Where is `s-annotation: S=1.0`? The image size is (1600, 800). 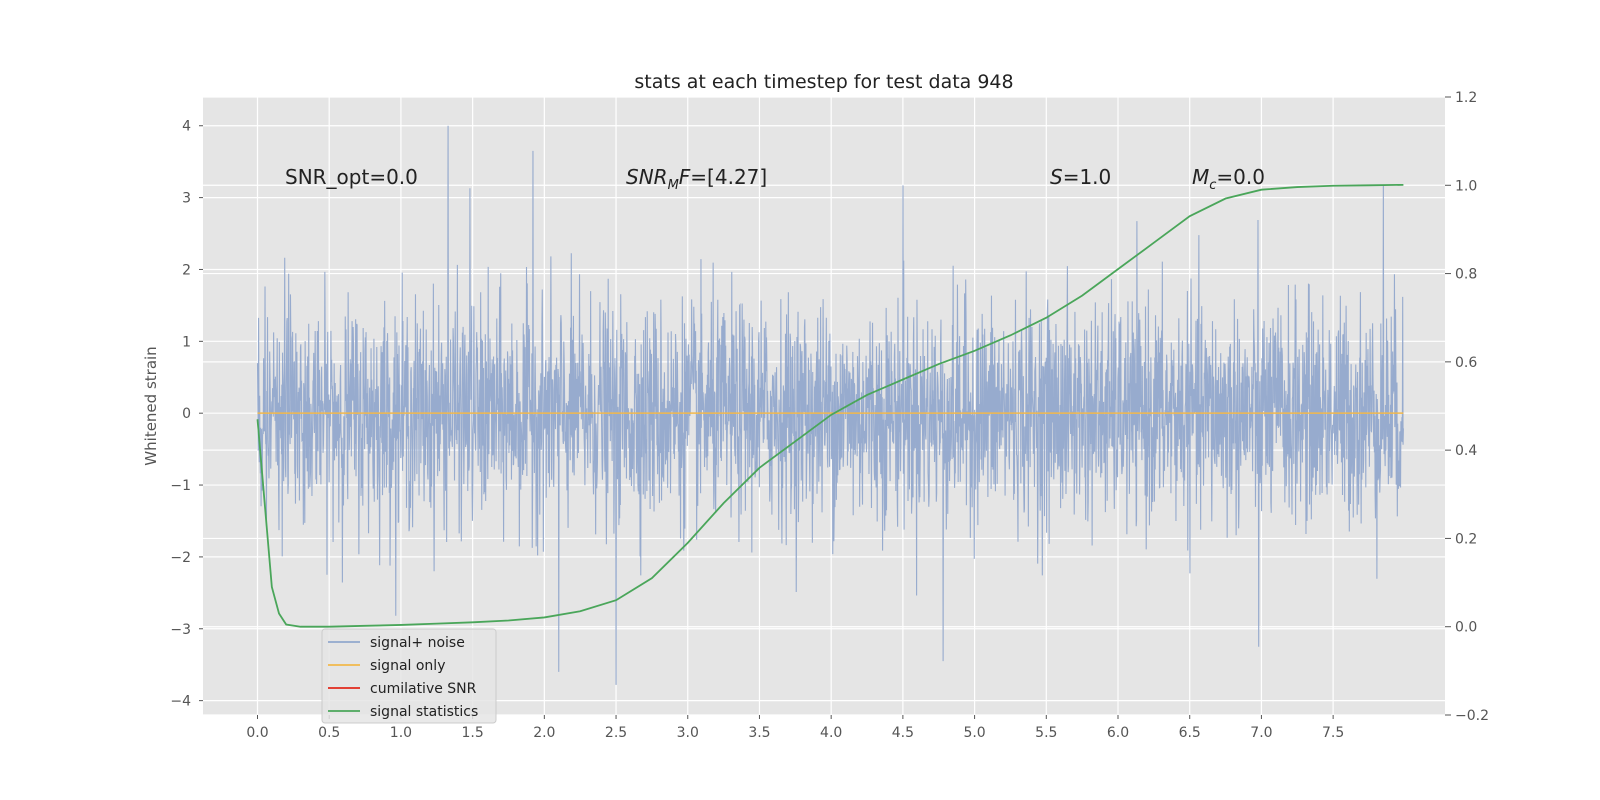
s-annotation: S=1.0 is located at coordinates (1080, 177).